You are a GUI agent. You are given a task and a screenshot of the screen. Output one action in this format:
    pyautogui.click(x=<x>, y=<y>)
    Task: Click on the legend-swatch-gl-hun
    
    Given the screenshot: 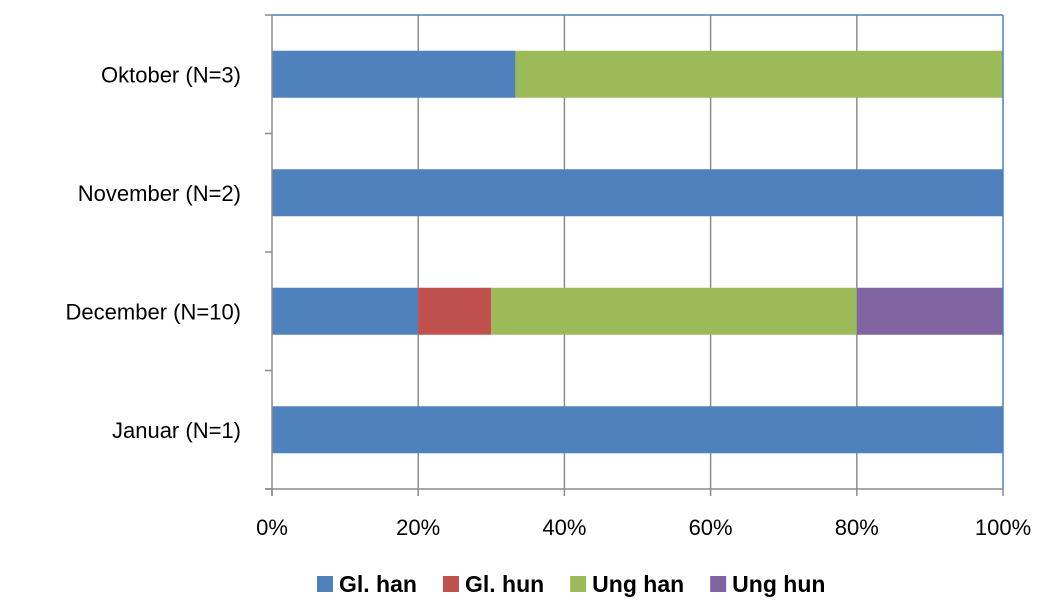 What is the action you would take?
    pyautogui.click(x=450, y=584)
    